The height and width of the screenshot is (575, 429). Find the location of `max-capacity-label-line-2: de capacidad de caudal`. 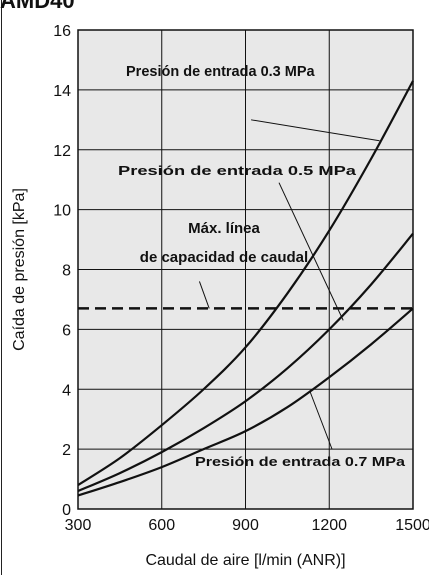

max-capacity-label-line-2: de capacidad de caudal is located at coordinates (224, 257).